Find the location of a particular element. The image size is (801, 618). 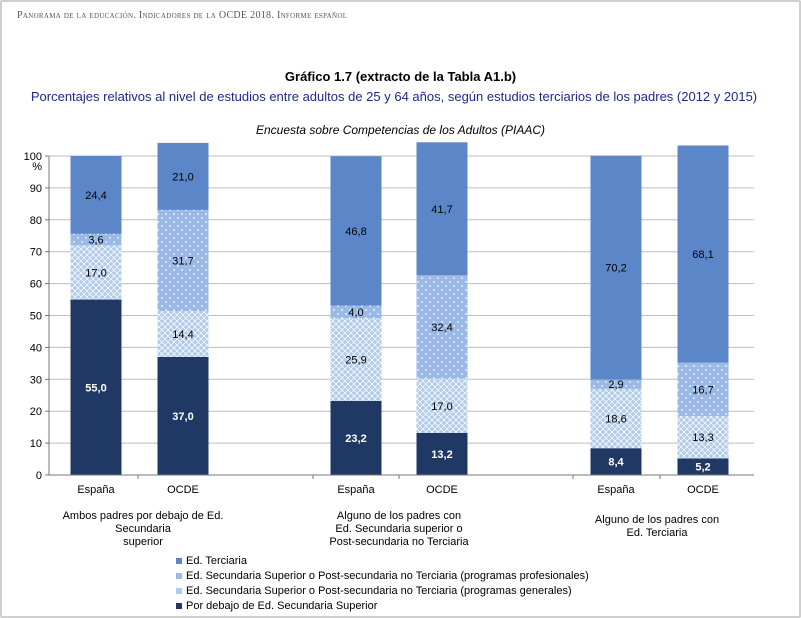

y-tick-label: 20 is located at coordinates (36, 412).